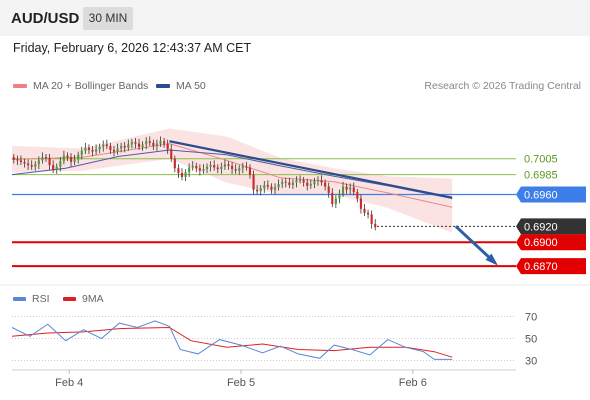 The width and height of the screenshot is (590, 400). Describe the element at coordinates (232, 342) in the screenshot. I see `rsi-ma-line` at that location.